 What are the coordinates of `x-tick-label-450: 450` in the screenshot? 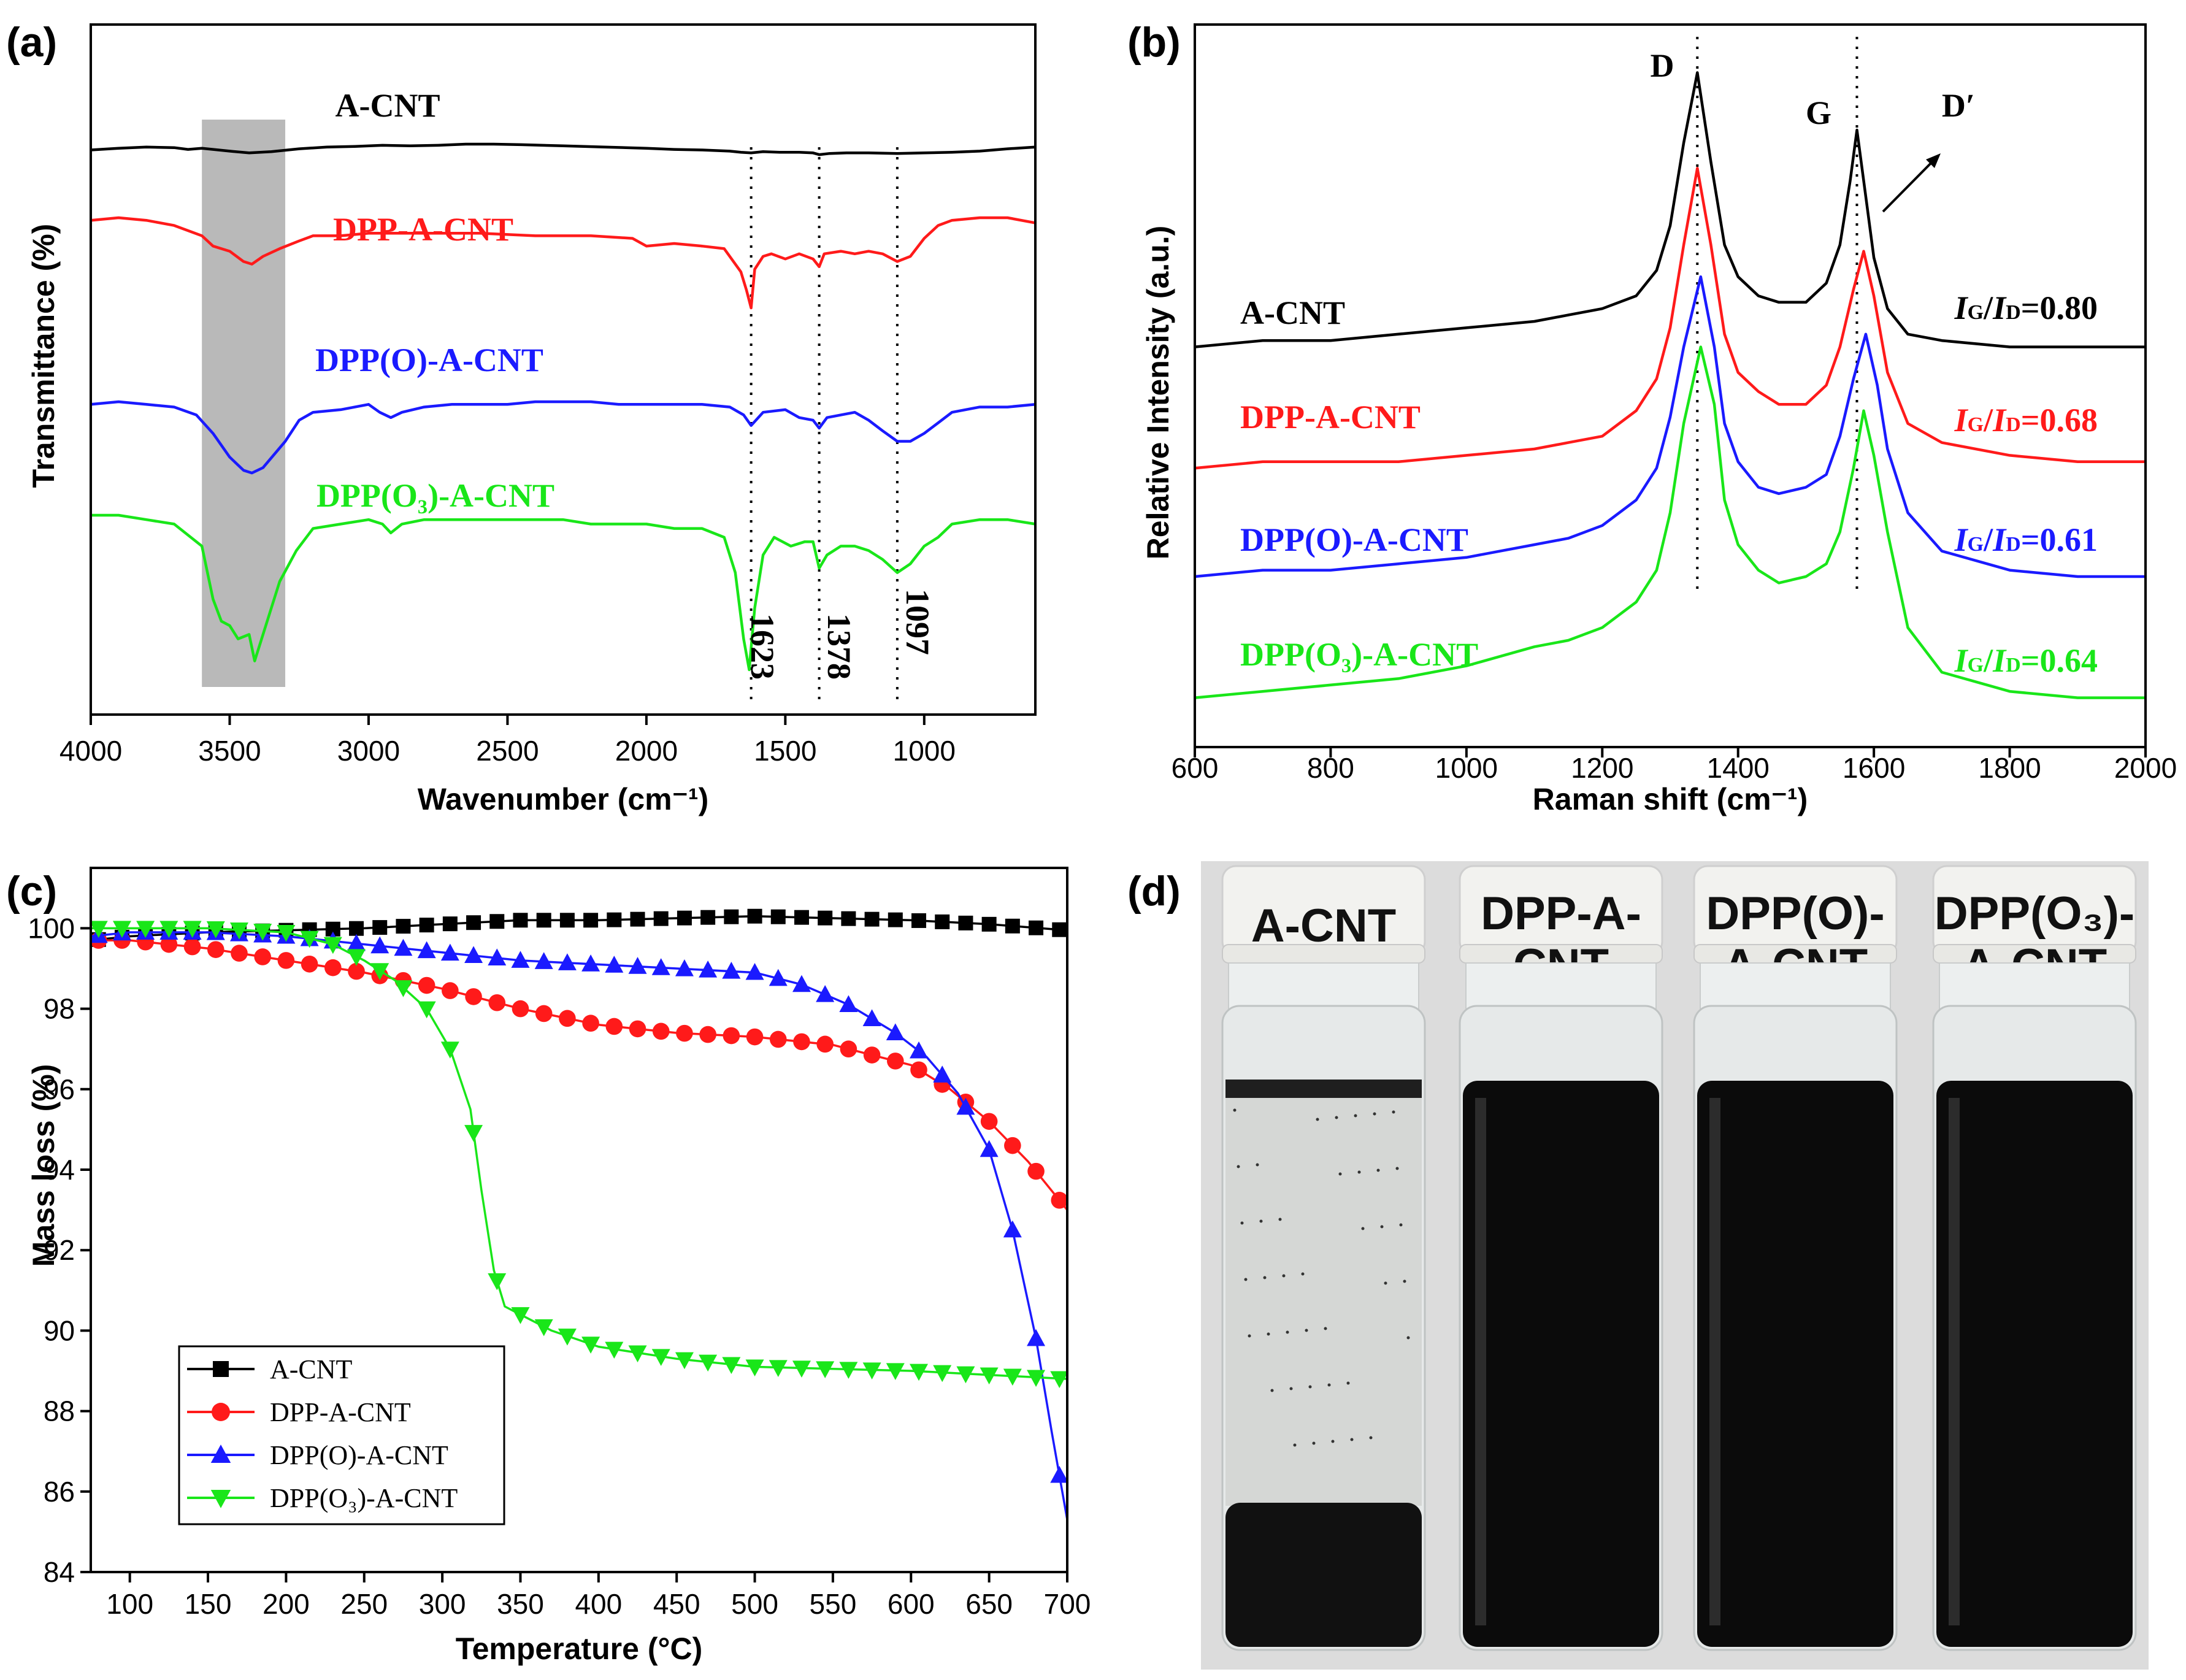 It's located at (676, 1604).